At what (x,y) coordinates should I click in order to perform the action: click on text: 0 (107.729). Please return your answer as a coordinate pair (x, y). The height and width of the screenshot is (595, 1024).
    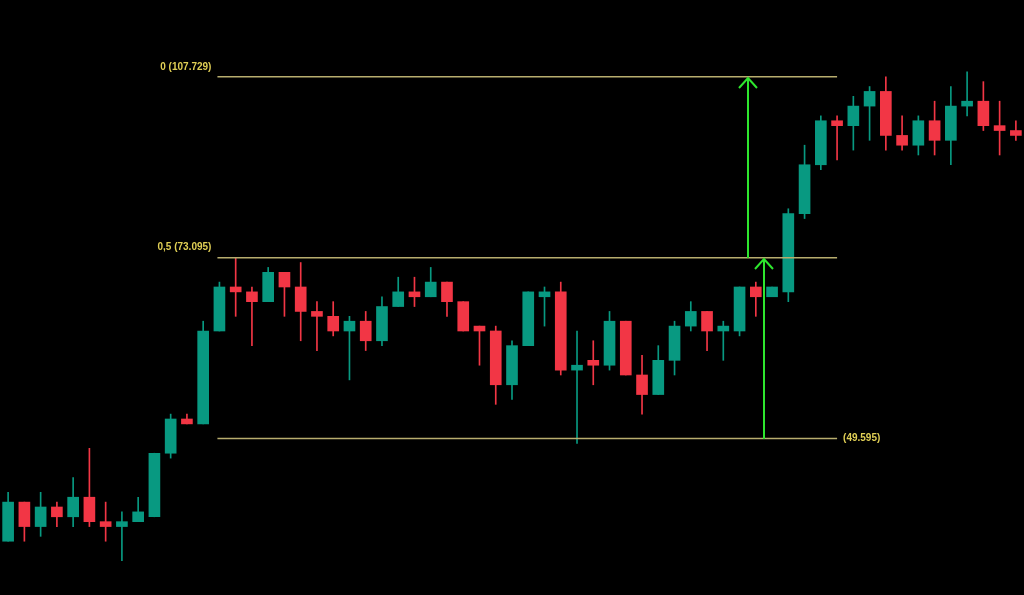
    Looking at the image, I should click on (186, 66).